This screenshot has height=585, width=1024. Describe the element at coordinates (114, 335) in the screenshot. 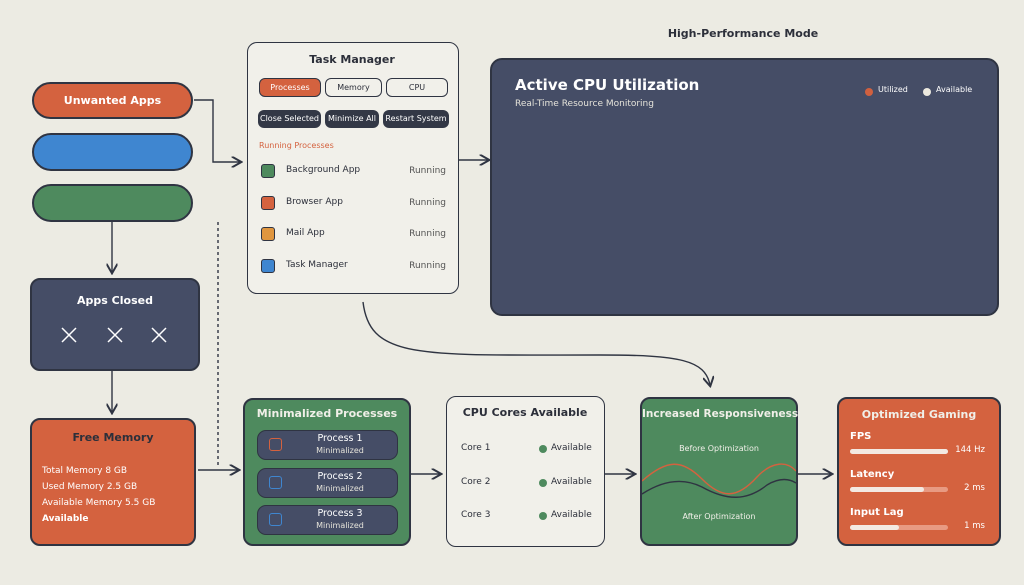

I see `close-icons` at that location.